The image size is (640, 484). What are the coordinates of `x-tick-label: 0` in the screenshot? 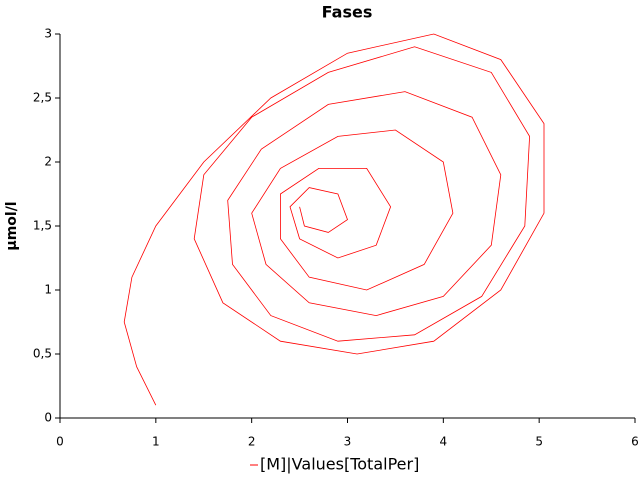 It's located at (60, 442).